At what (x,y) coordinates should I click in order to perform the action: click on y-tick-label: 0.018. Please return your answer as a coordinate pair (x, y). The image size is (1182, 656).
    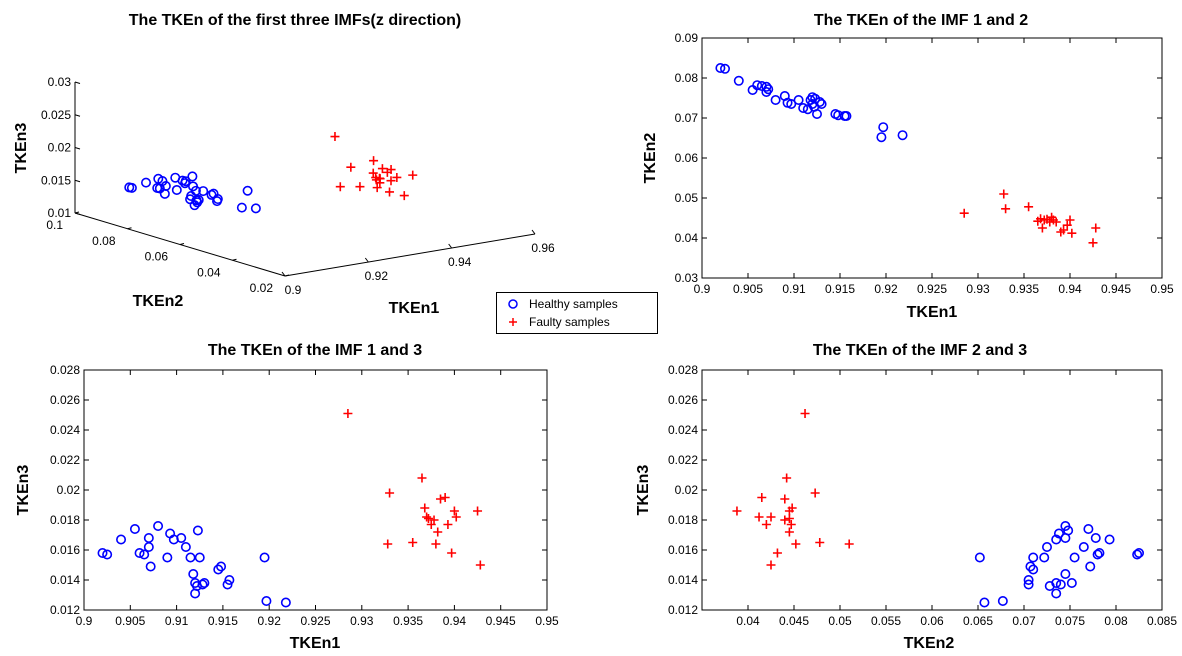
    Looking at the image, I should click on (65, 520).